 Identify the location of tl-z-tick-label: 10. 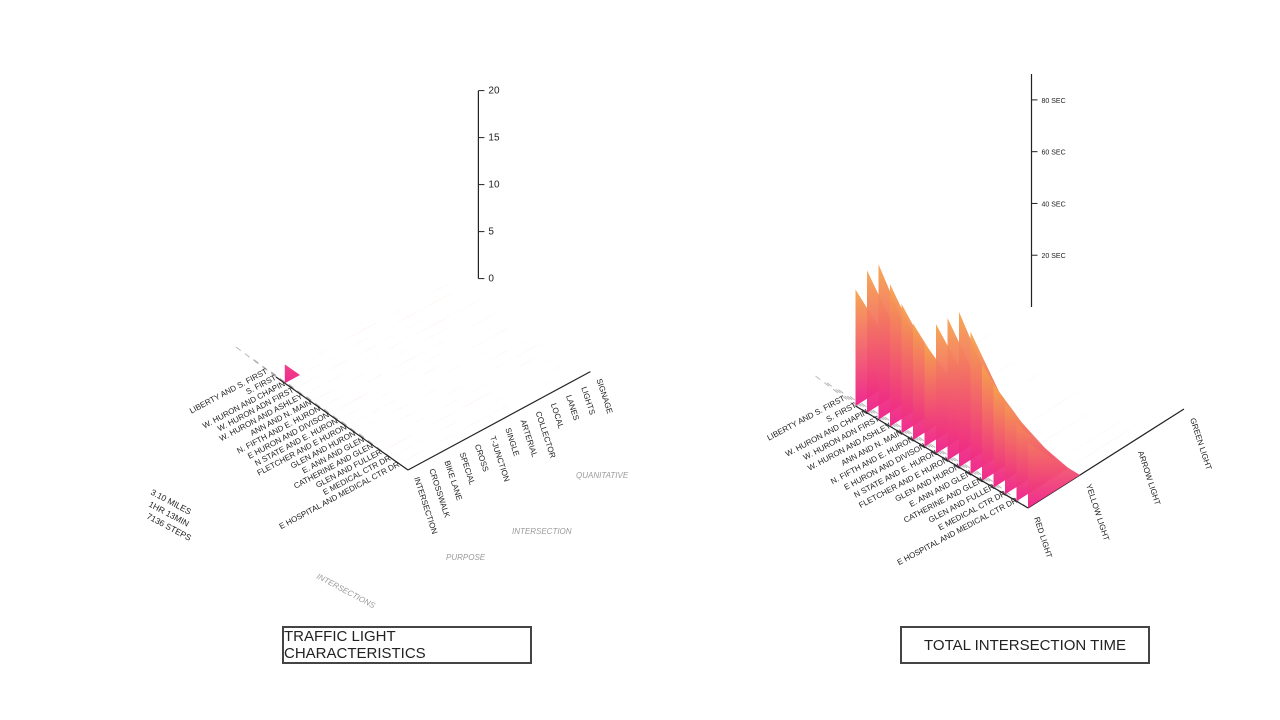
(494, 185).